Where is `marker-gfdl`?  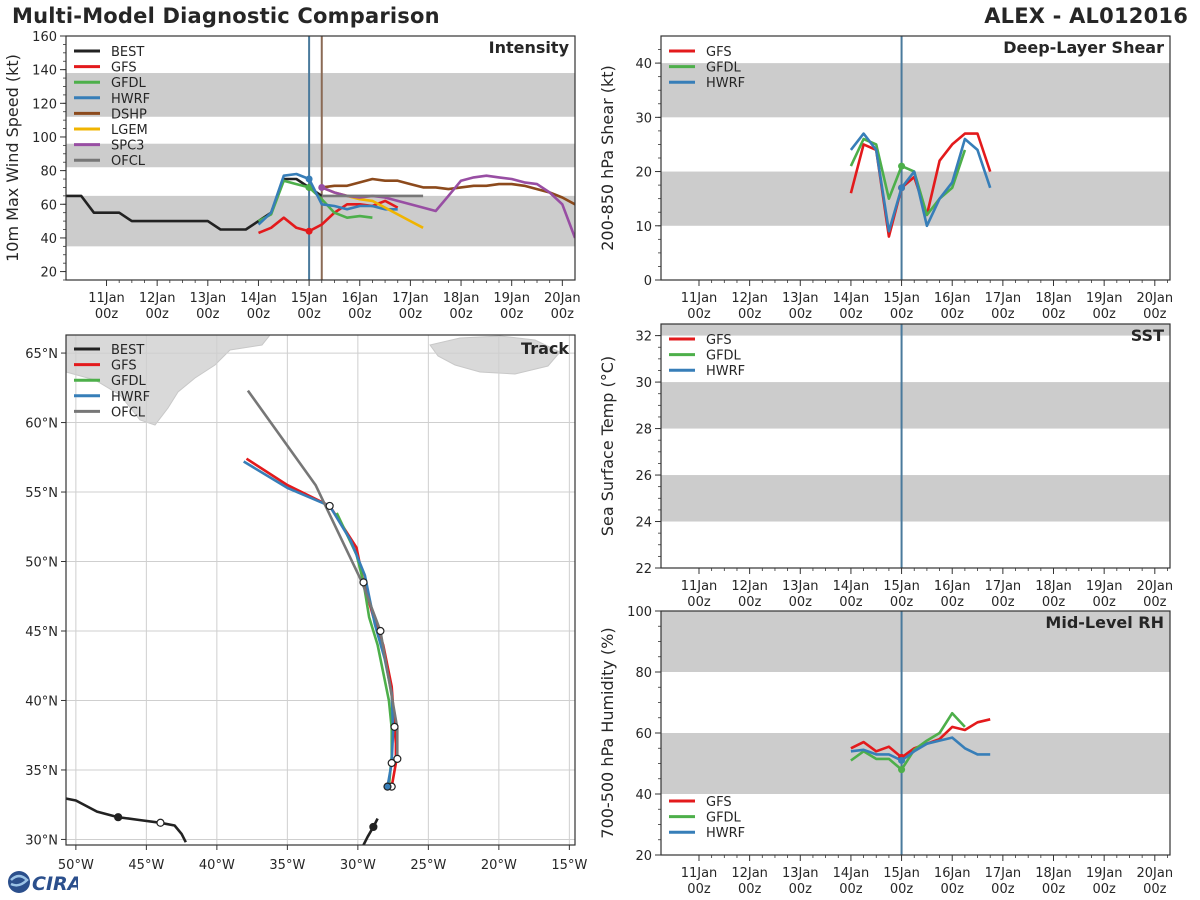
marker-gfdl is located at coordinates (902, 770).